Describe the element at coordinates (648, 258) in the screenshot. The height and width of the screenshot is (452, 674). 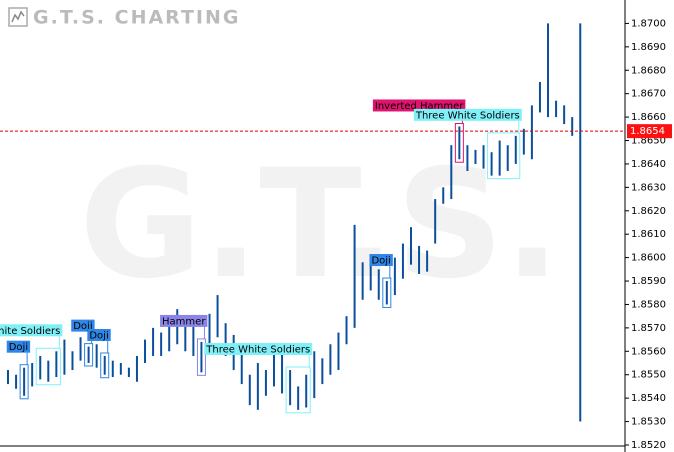
I see `y-tick-label: 1.8600` at that location.